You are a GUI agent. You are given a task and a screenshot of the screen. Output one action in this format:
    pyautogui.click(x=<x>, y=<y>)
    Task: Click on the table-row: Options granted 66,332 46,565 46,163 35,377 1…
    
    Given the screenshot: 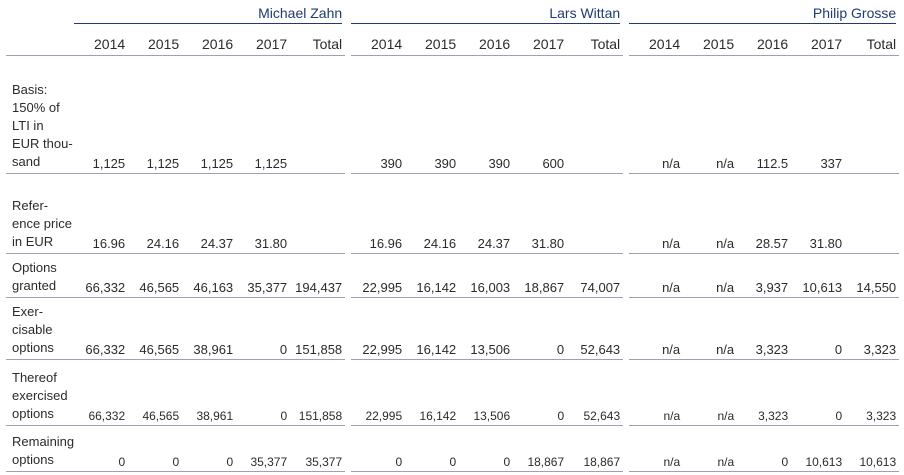 What is the action you would take?
    pyautogui.click(x=453, y=276)
    